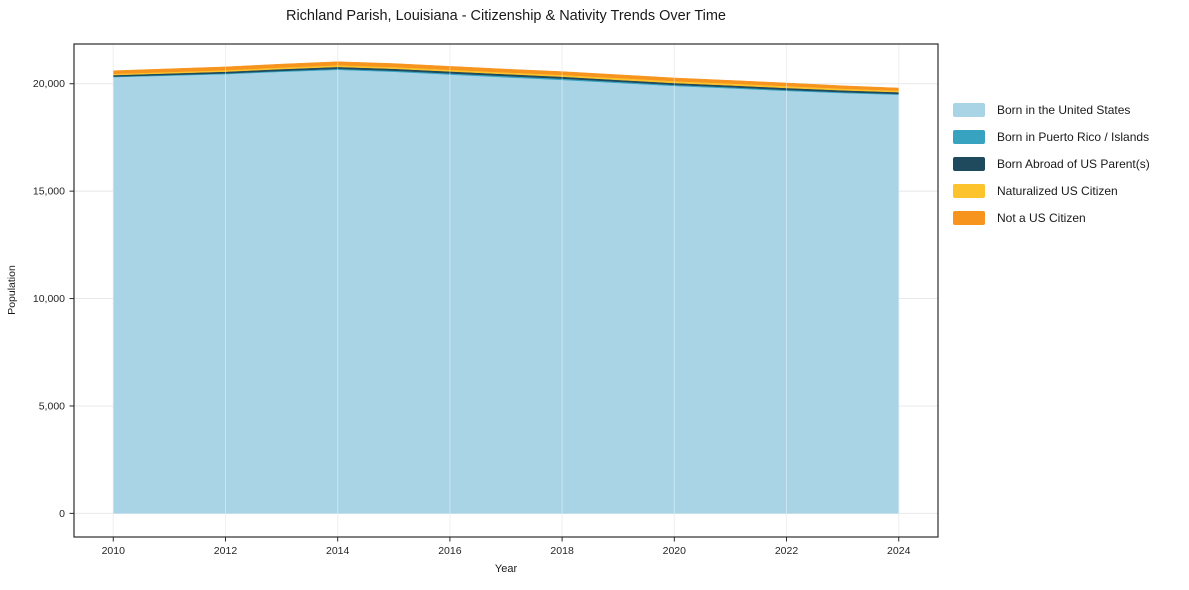 The height and width of the screenshot is (590, 1189). Describe the element at coordinates (49, 192) in the screenshot. I see `y-tick-label: 15,000` at that location.